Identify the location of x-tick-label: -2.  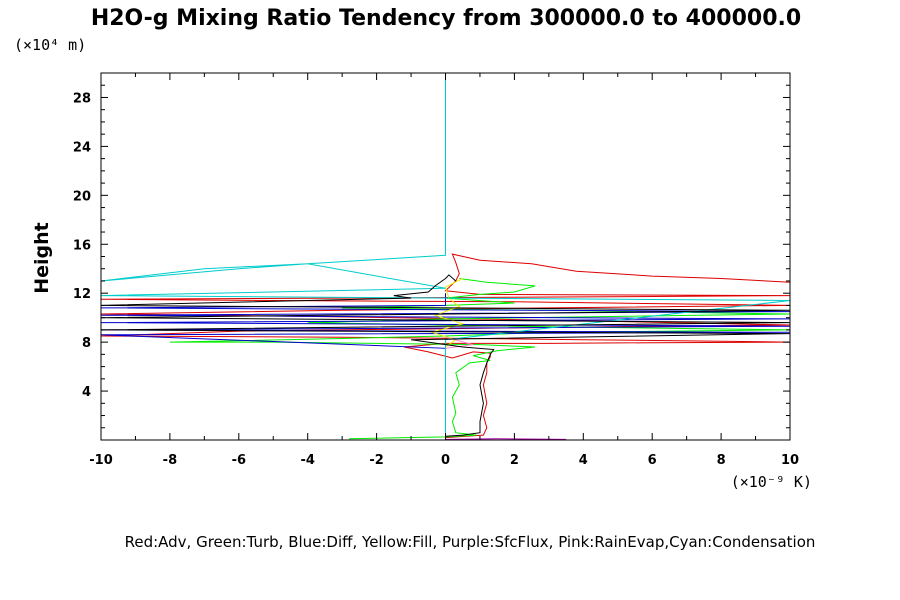
(376, 460).